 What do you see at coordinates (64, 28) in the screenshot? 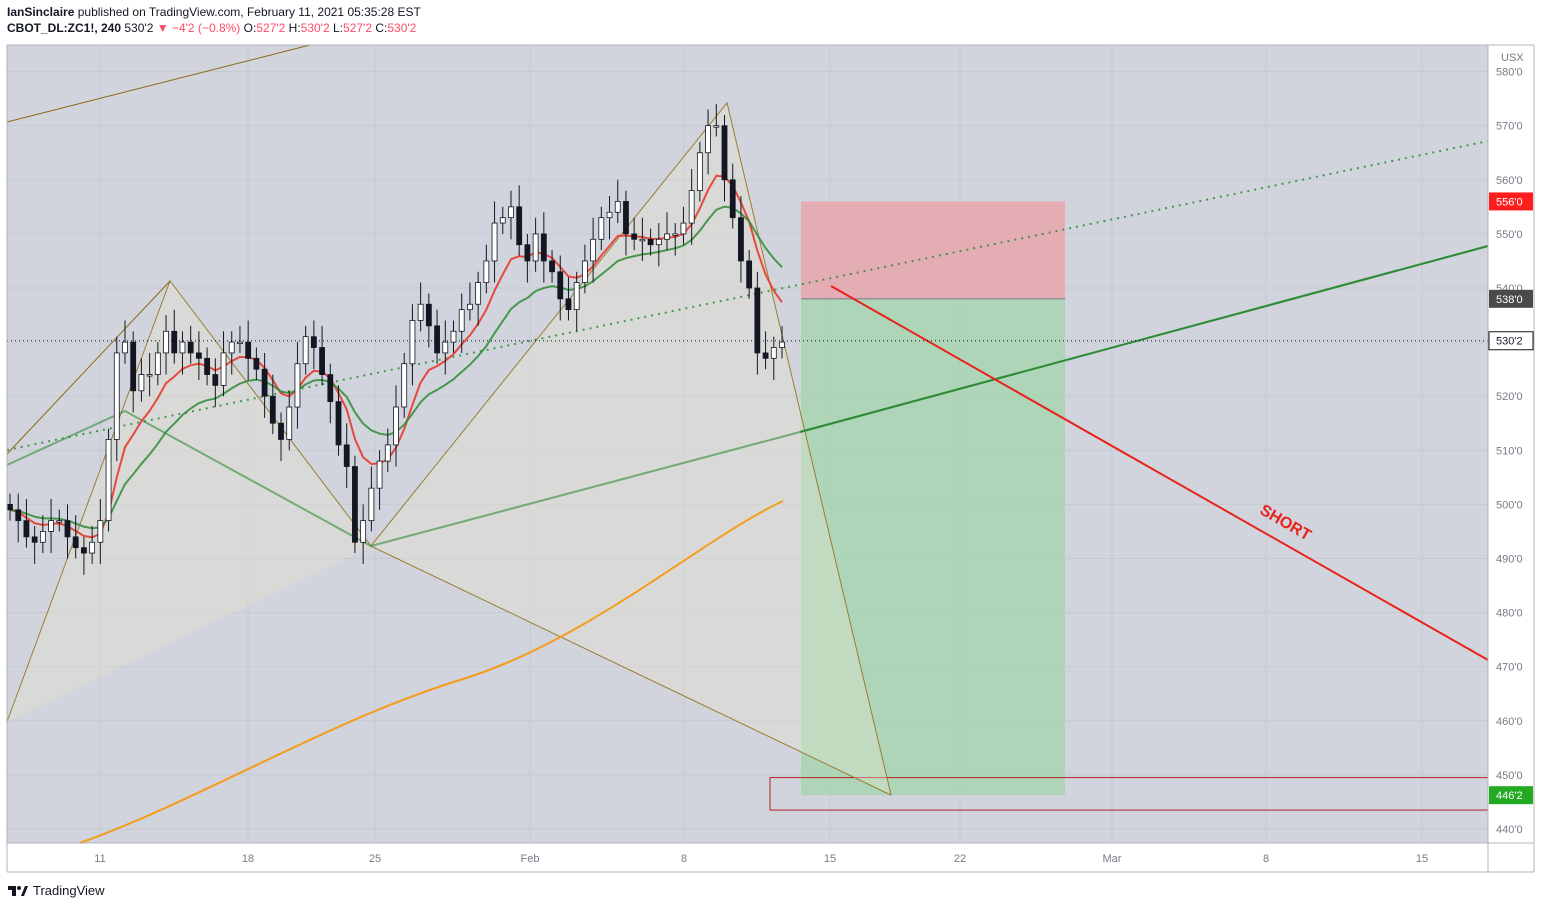
I see `symbol-label: CBOT_DL:ZC1!, 240` at bounding box center [64, 28].